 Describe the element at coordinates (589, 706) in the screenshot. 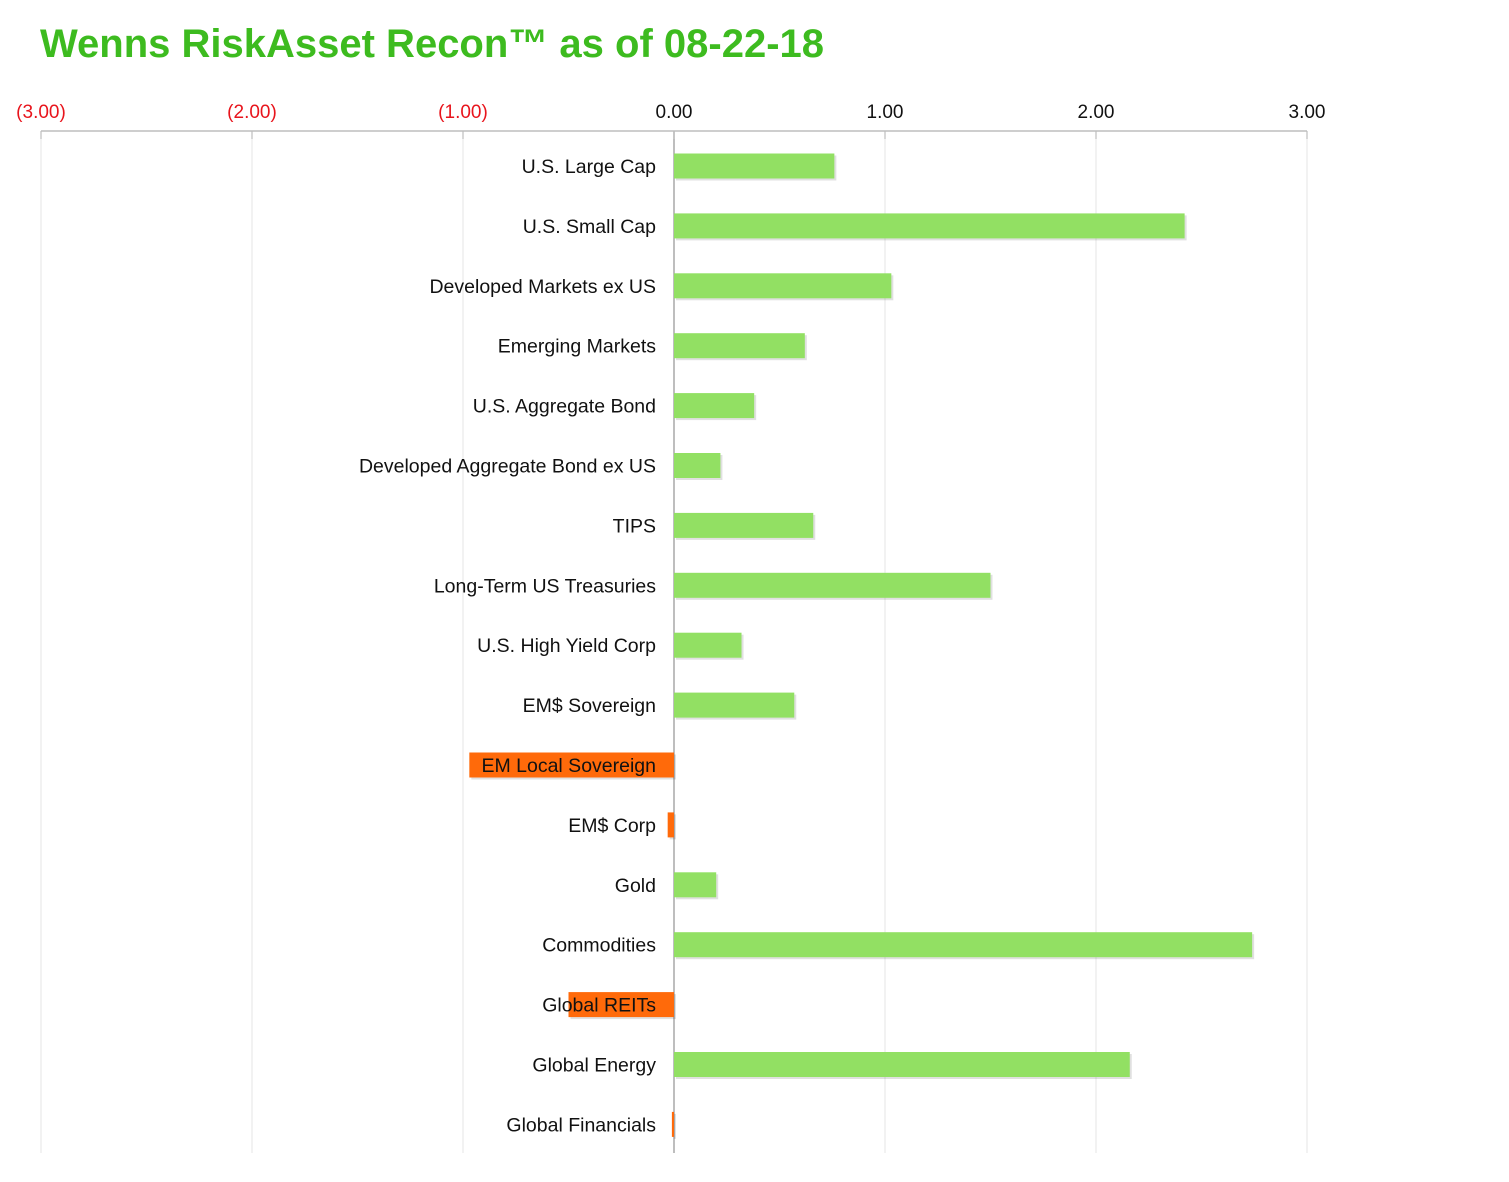

I see `category-label: EM$ Sovereign` at that location.